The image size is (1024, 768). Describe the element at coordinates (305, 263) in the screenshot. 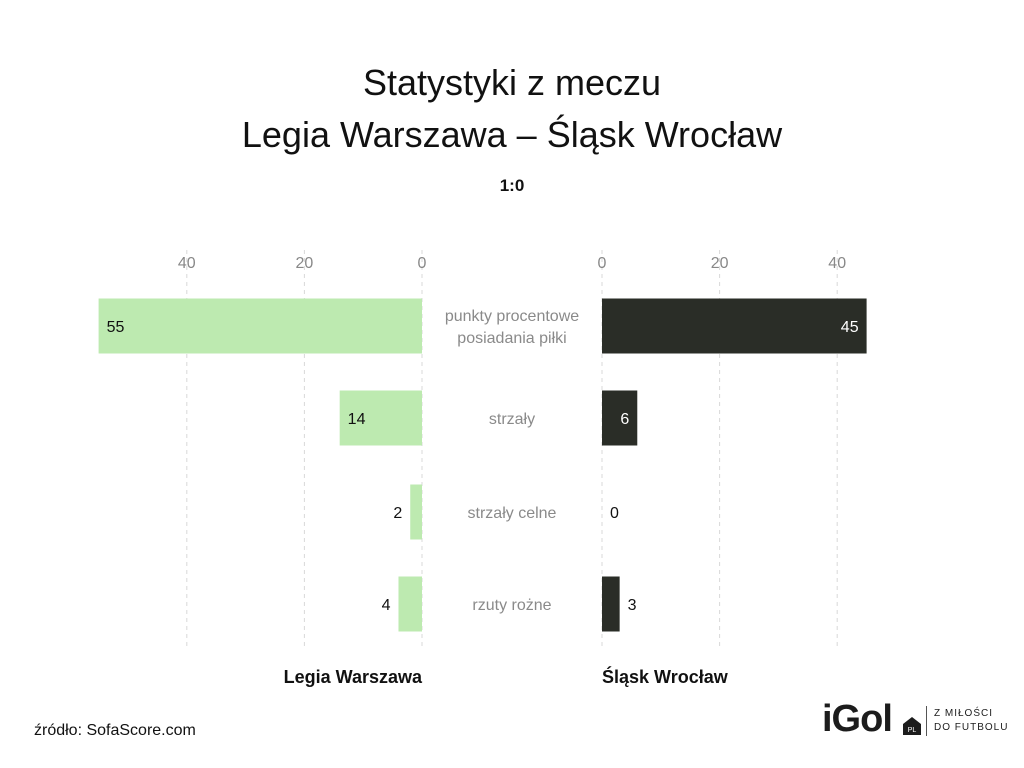

I see `tick-label-left-20: 20` at that location.